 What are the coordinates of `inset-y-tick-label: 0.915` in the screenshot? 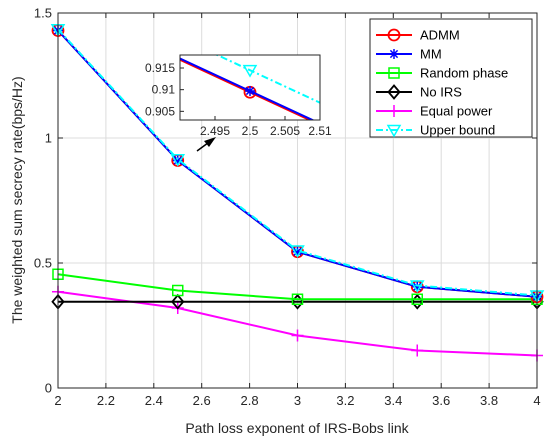 It's located at (160, 68).